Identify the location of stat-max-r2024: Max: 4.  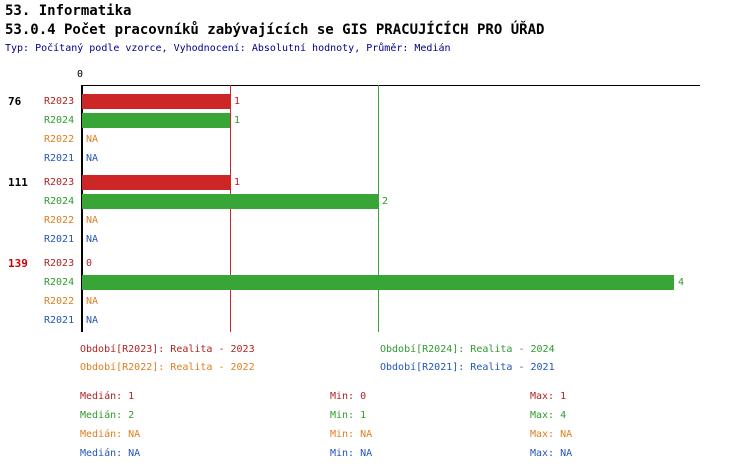
(548, 415).